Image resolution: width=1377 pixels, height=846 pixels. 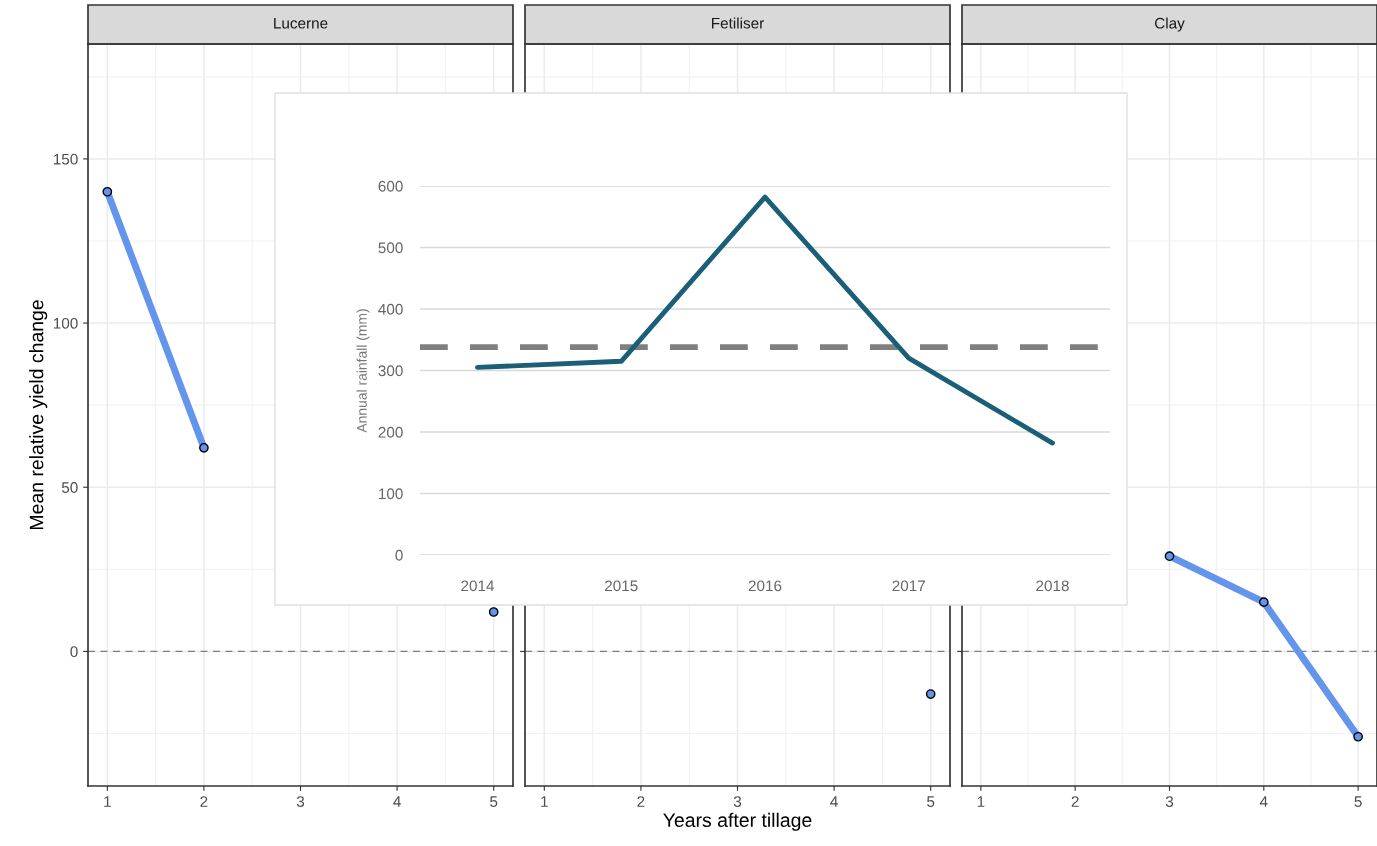 I want to click on x-tick-label: 2017, so click(x=908, y=586).